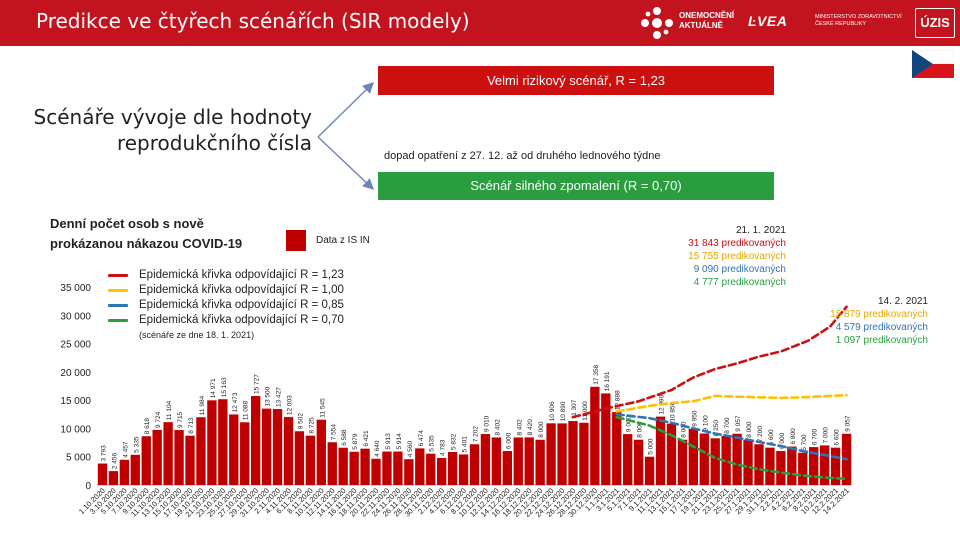 This screenshot has height=540, width=960. Describe the element at coordinates (197, 335) in the screenshot. I see `legend-note: (scénáře ze dne 18. 1. 2021)` at that location.